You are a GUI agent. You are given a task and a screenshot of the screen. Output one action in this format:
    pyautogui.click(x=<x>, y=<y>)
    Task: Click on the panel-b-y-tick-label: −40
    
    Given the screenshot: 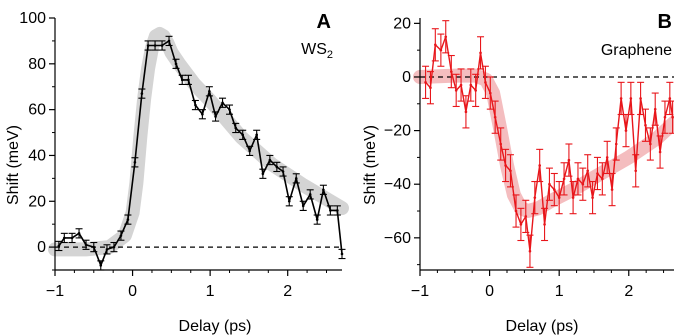 What is the action you would take?
    pyautogui.click(x=397, y=184)
    